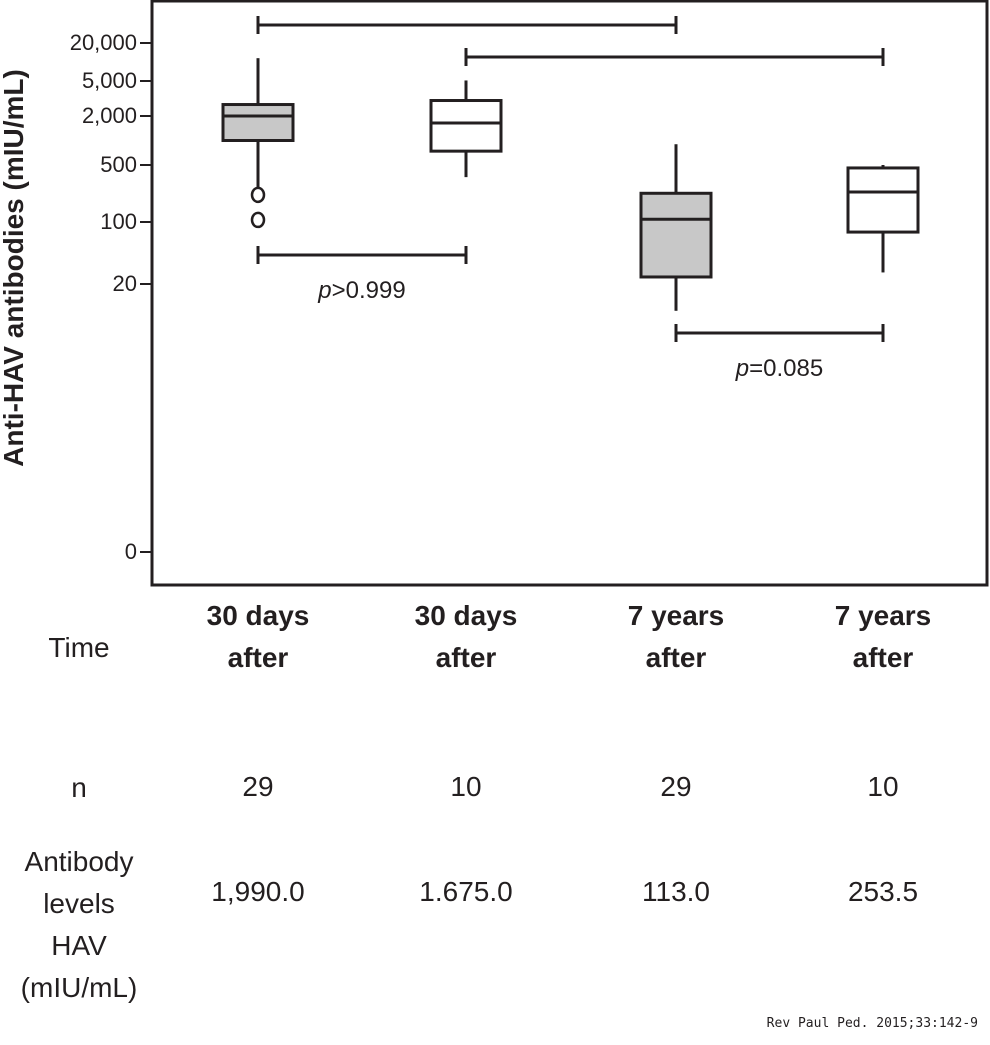 The height and width of the screenshot is (1045, 990). What do you see at coordinates (109, 80) in the screenshot?
I see `y-tick-label: 5,000` at bounding box center [109, 80].